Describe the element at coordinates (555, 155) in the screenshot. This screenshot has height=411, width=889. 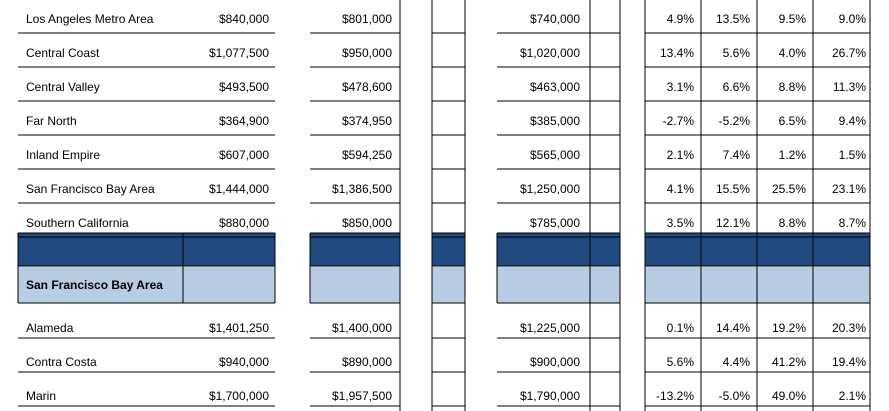
I see `cell-value: $565,000` at that location.